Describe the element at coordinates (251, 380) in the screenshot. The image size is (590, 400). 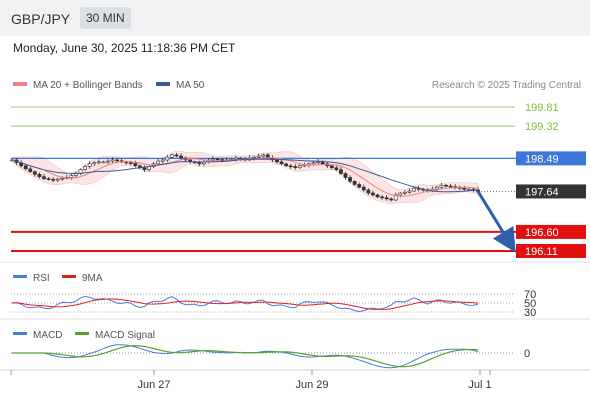
I see `x-axis: Jun 27 Jun 29 Jul 1` at that location.